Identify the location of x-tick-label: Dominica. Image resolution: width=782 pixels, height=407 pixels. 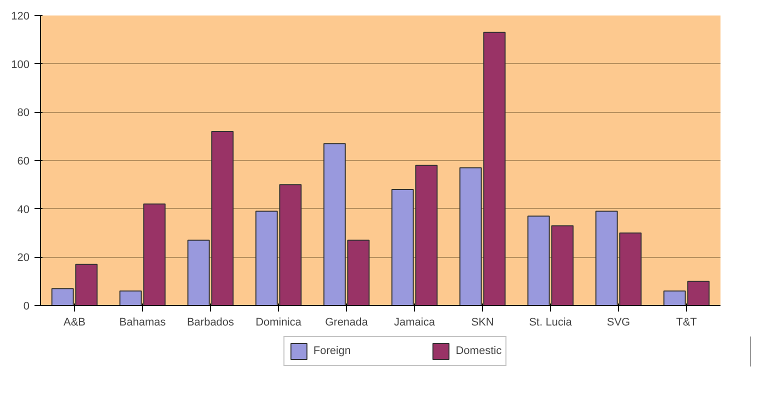
(279, 322).